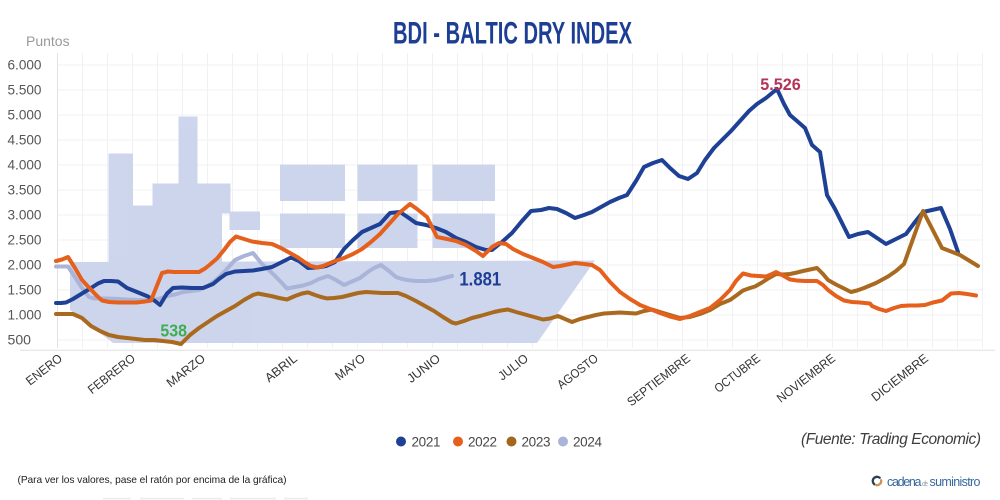 The width and height of the screenshot is (1000, 500). I want to click on svg-text: 2022, so click(482, 442).